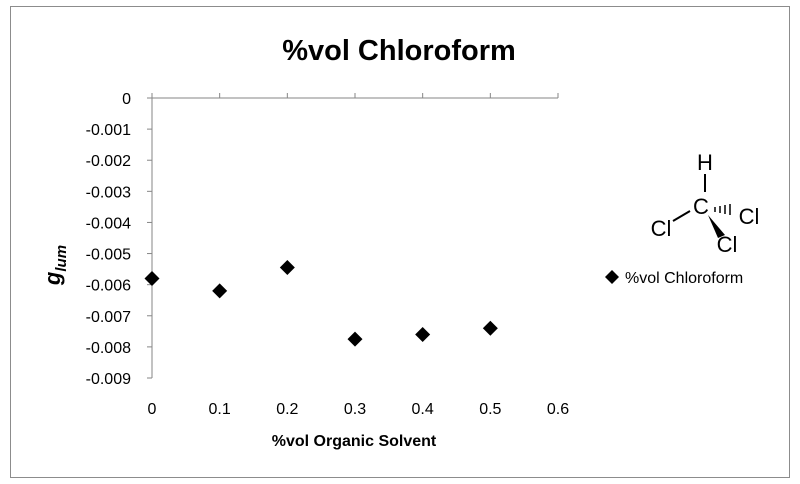  I want to click on bond-c-cl-left, so click(681, 216).